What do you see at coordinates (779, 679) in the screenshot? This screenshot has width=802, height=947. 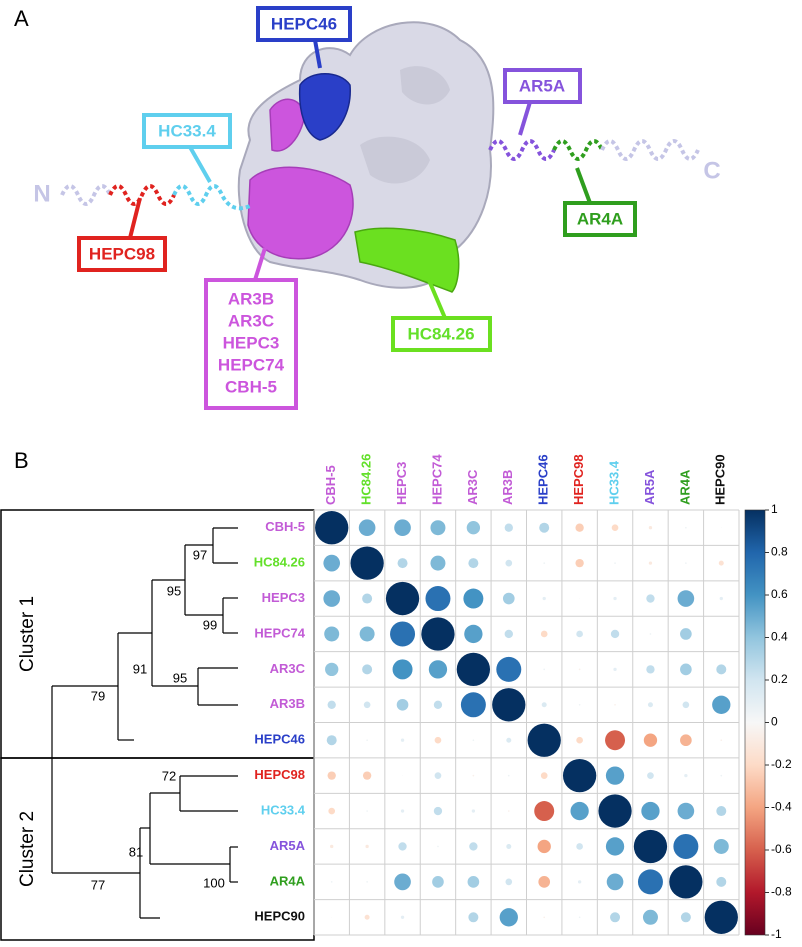 I see `colorbar-tick-label: 0.2` at bounding box center [779, 679].